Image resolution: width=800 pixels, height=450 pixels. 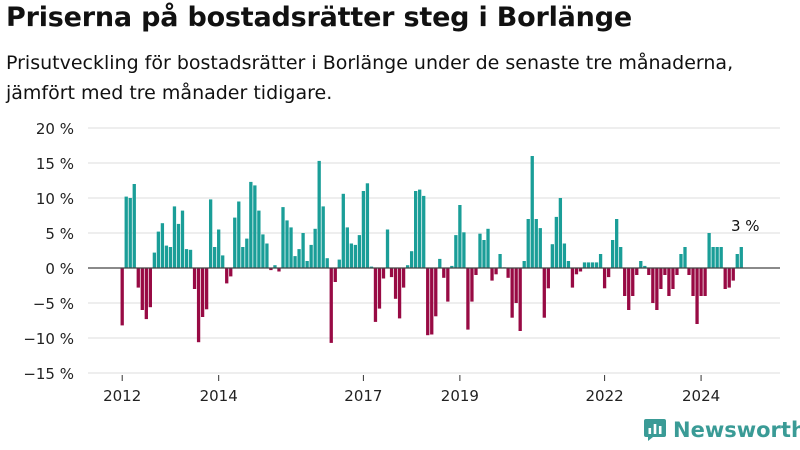 What do you see at coordinates (460, 396) in the screenshot?
I see `x-tick-label: 2019` at bounding box center [460, 396].